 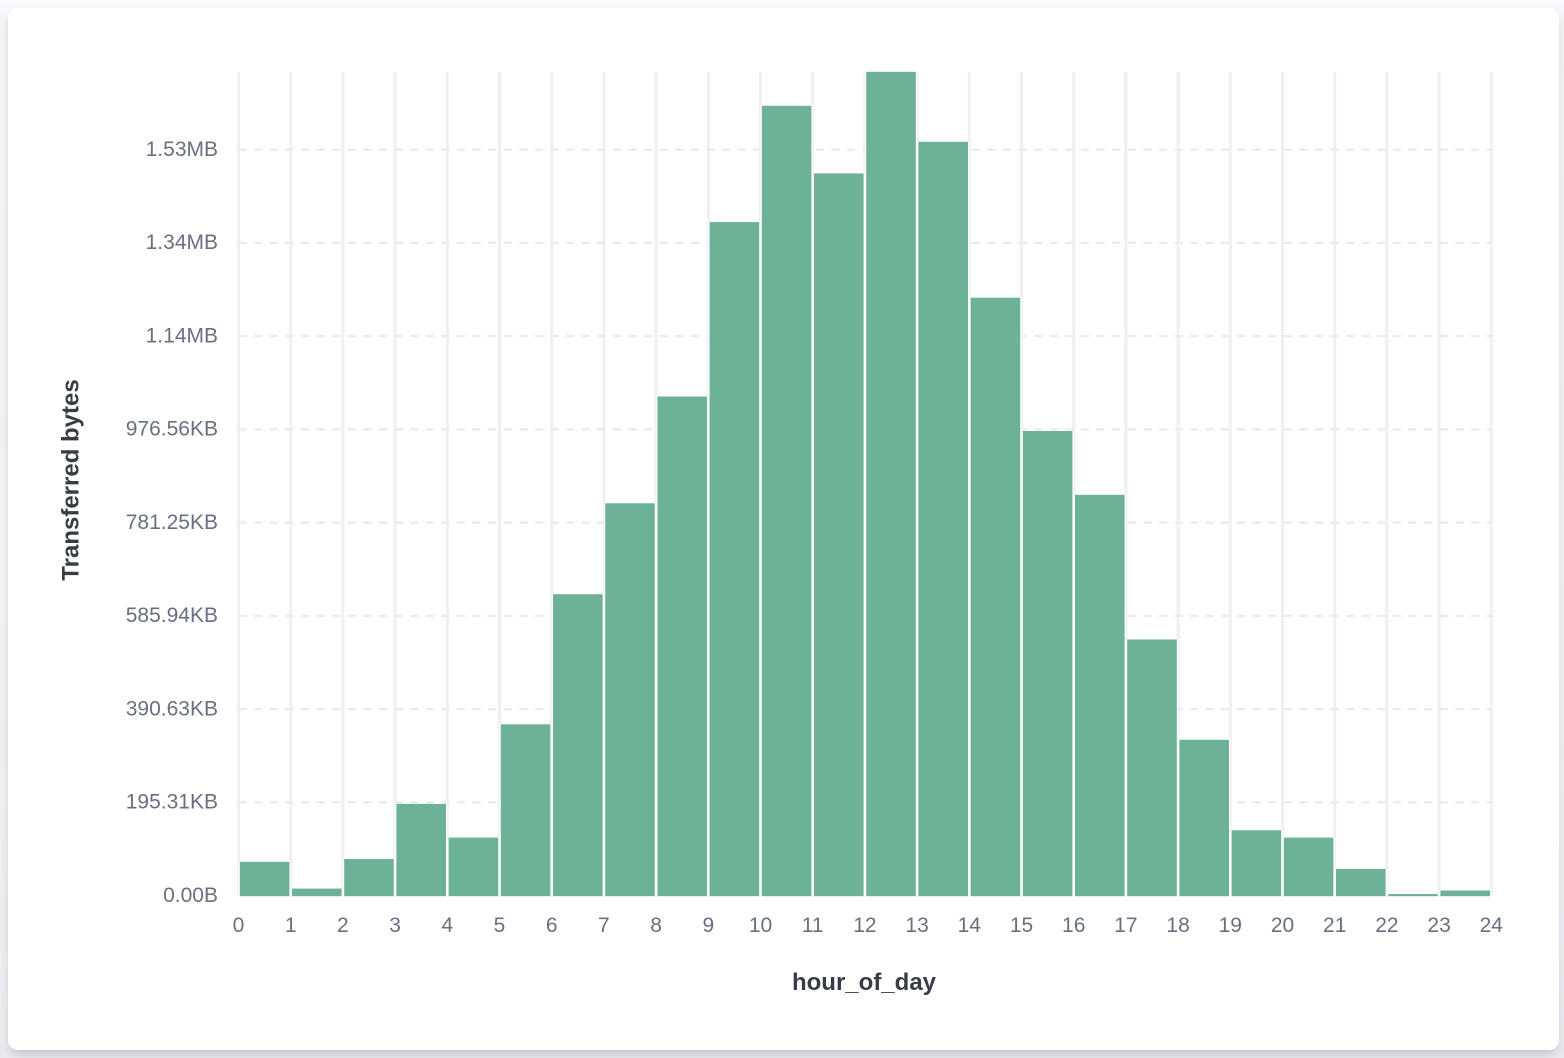 What do you see at coordinates (291, 925) in the screenshot?
I see `svg-text: 1` at bounding box center [291, 925].